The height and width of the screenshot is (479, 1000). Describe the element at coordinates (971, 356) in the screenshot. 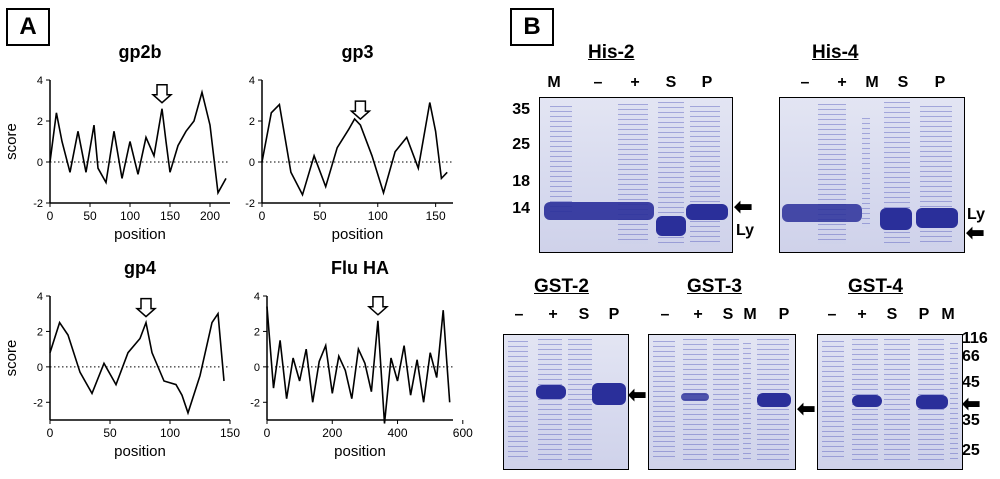

I see `mw-marker-label: 66` at that location.